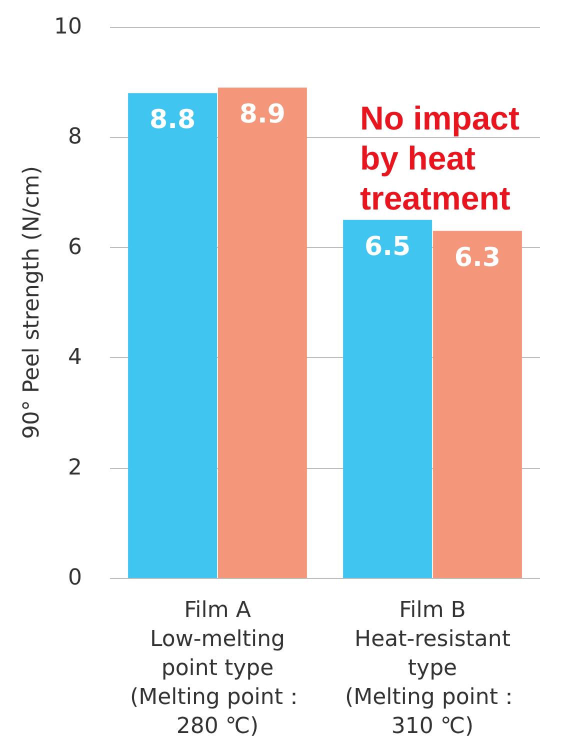 The height and width of the screenshot is (750, 562). What do you see at coordinates (75, 467) in the screenshot?
I see `y-tick-label: 2` at bounding box center [75, 467].